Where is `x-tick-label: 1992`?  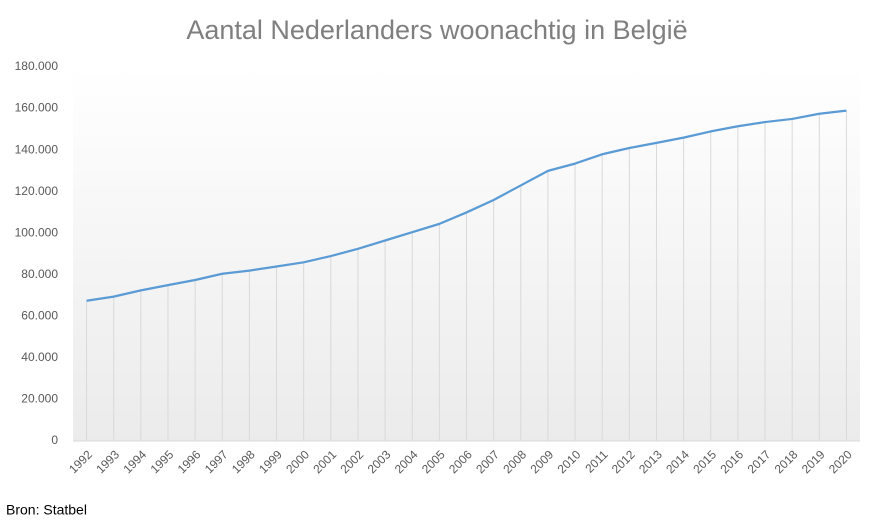
x-tick-label: 1992 is located at coordinates (80, 461).